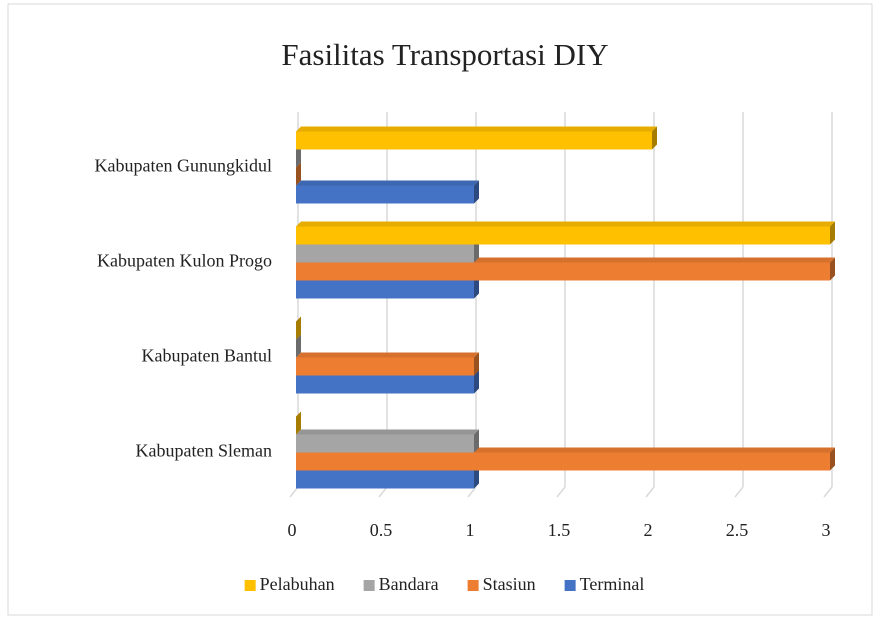 The image size is (875, 619). What do you see at coordinates (612, 584) in the screenshot?
I see `legend-label: Terminal` at bounding box center [612, 584].